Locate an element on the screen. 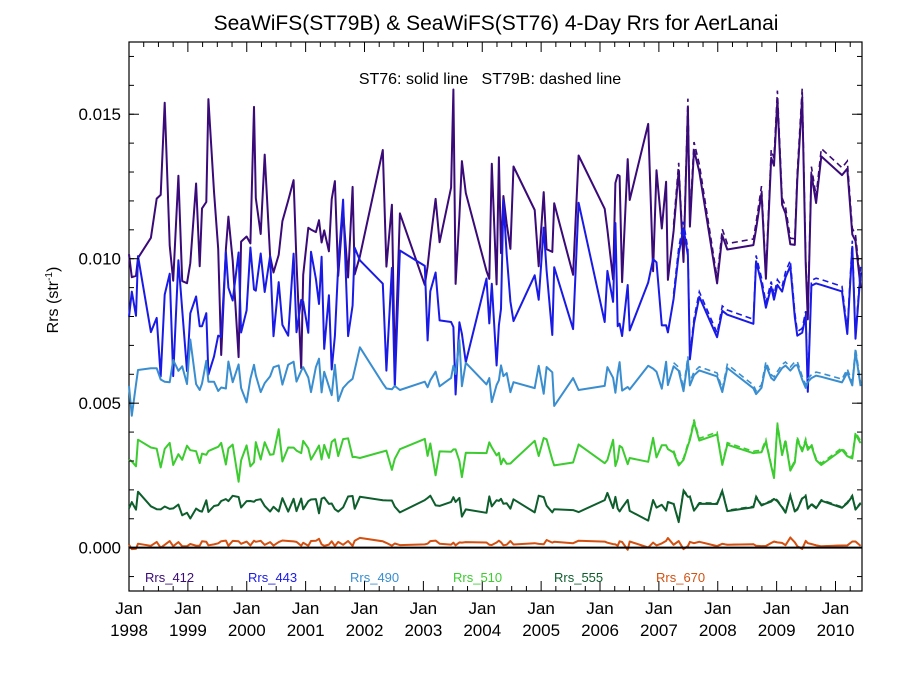 This screenshot has width=900, height=675. x-tick-year: 2006 is located at coordinates (600, 630).